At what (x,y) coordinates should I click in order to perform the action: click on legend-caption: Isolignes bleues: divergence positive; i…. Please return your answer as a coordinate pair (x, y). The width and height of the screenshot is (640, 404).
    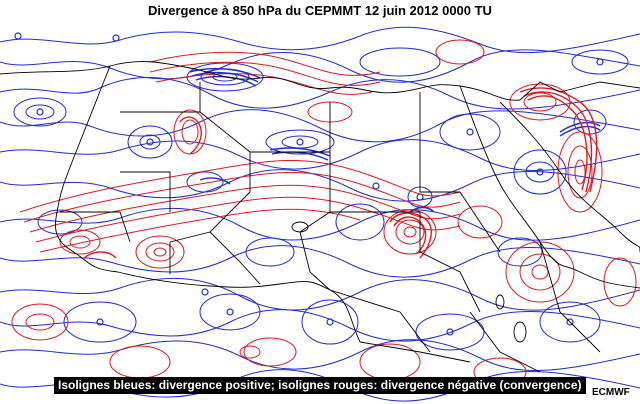
    Looking at the image, I should click on (320, 385).